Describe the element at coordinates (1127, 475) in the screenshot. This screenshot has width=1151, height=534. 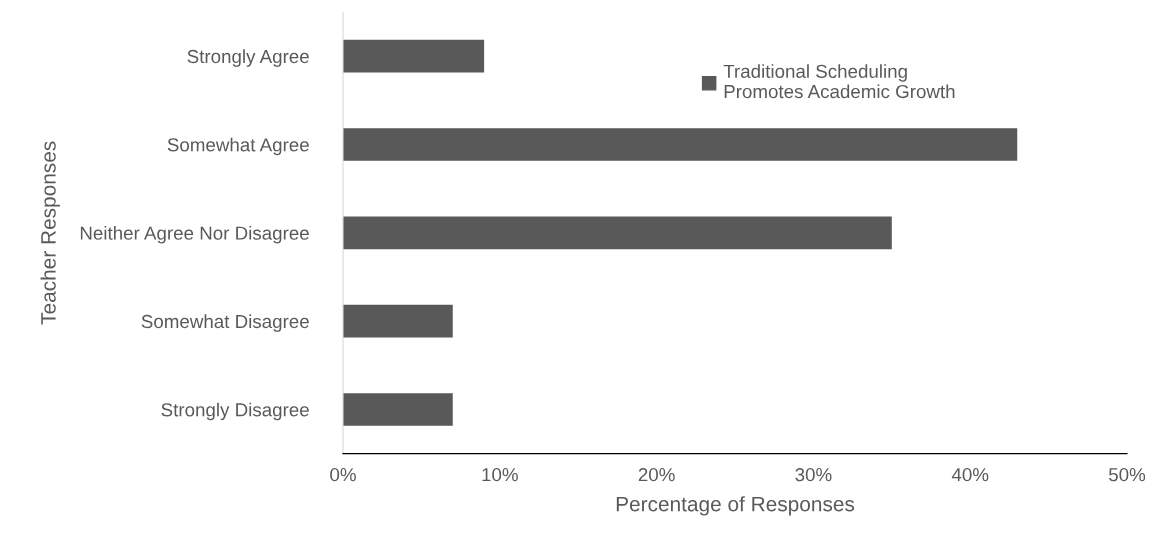
I see `x-tick-label: 50%` at that location.